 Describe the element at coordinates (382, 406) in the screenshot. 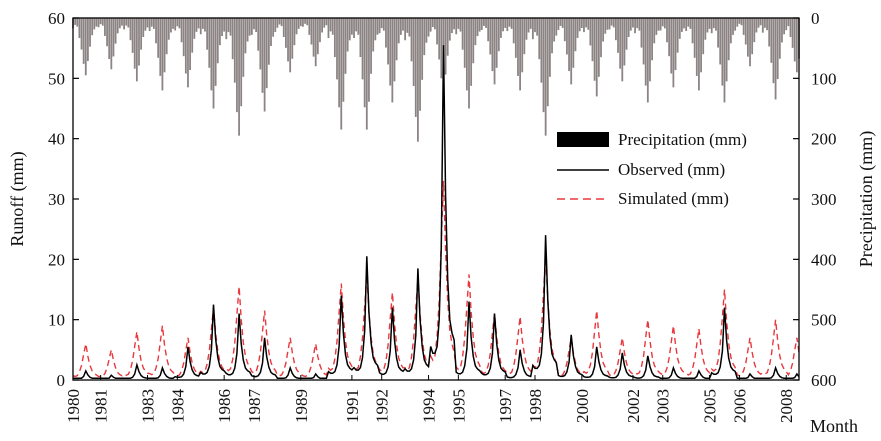

I see `x-tick-label: 1992` at that location.